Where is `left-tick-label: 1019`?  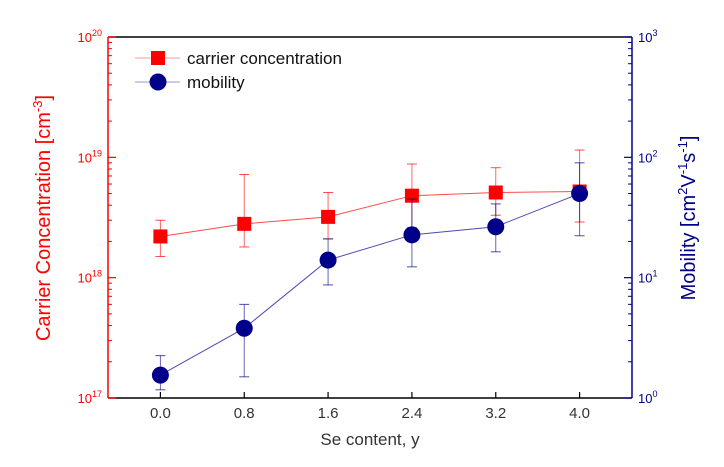
left-tick-label: 1019 is located at coordinates (90, 156).